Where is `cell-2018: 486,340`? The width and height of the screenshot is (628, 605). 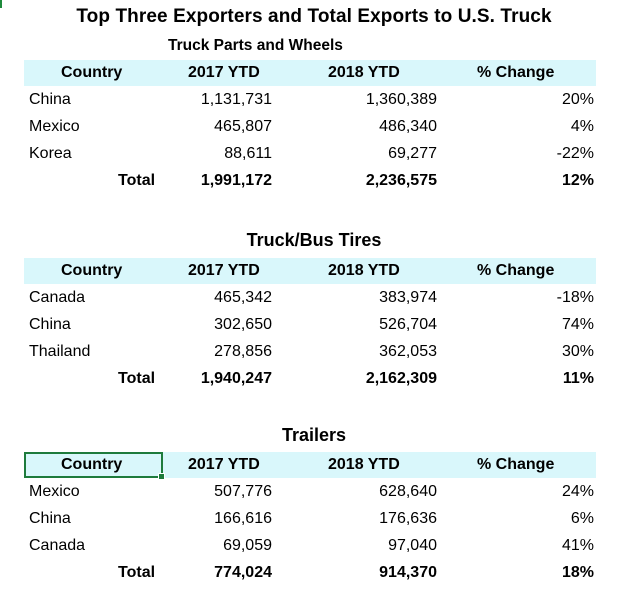 cell-2018: 486,340 is located at coordinates (408, 126).